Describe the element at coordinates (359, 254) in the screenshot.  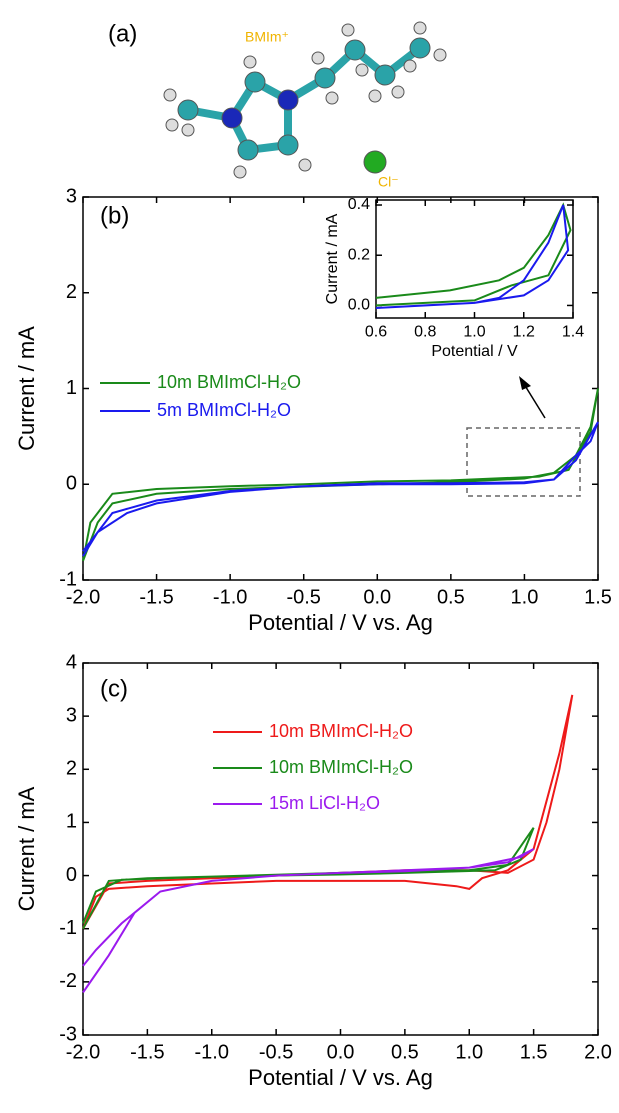
I see `y-tick-label: 0.2` at that location.